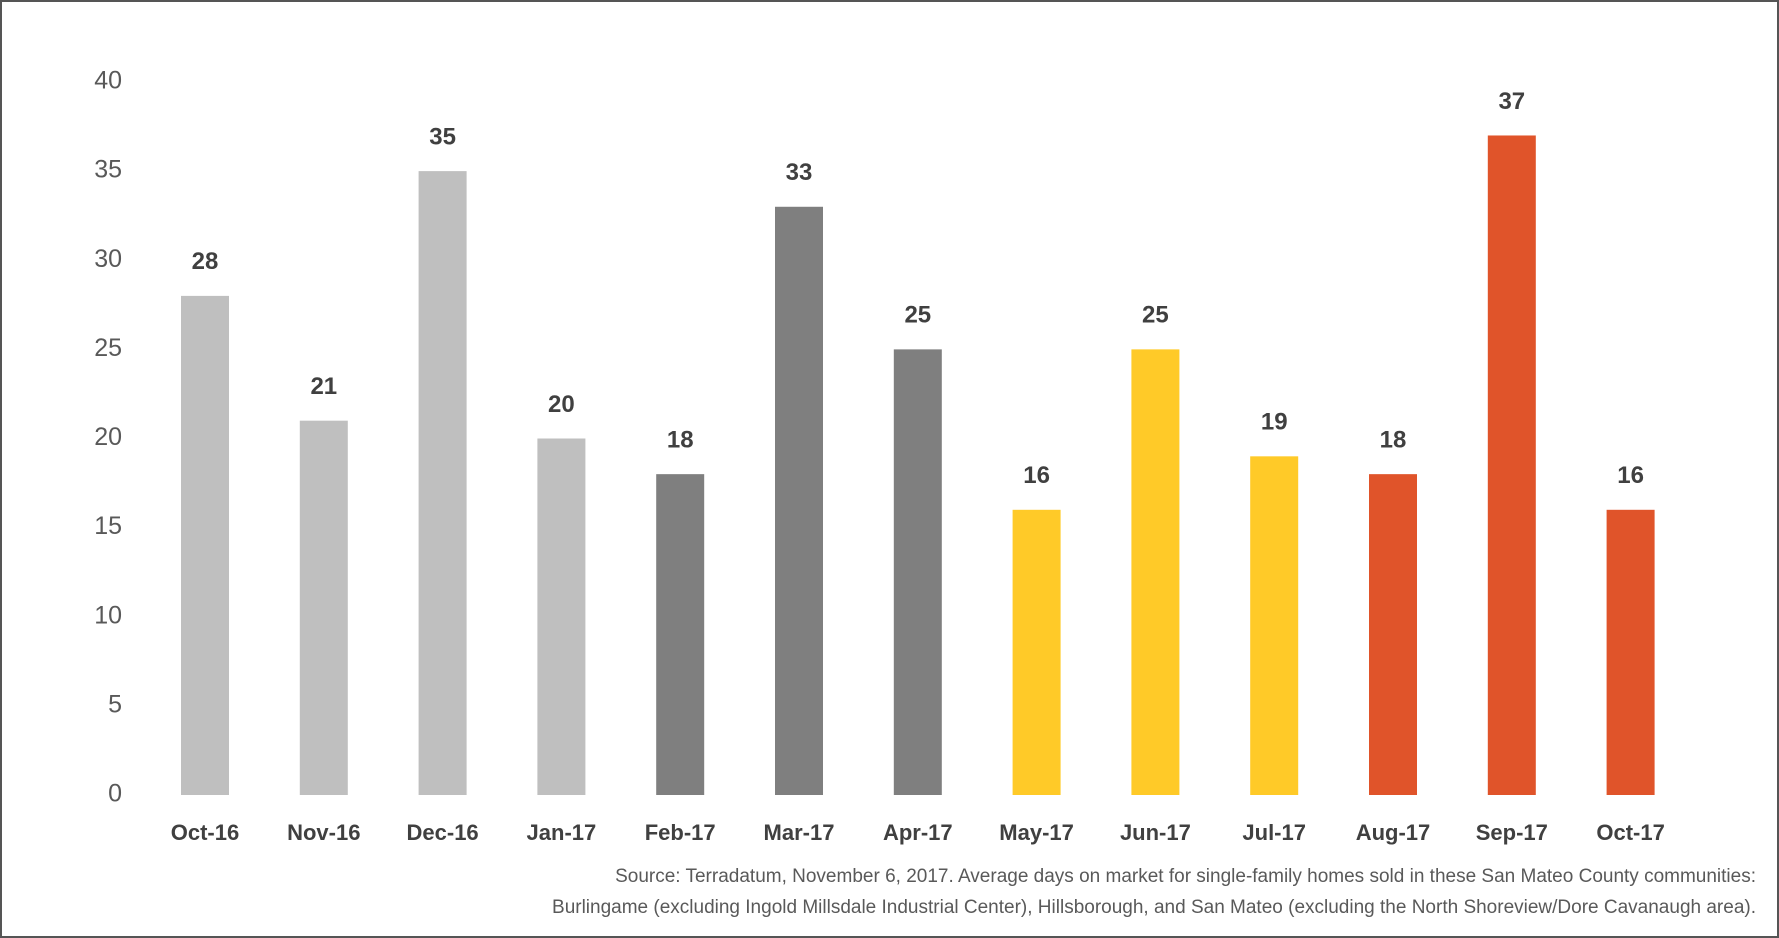 Image resolution: width=1779 pixels, height=938 pixels. What do you see at coordinates (561, 404) in the screenshot?
I see `value-label: 20` at bounding box center [561, 404].